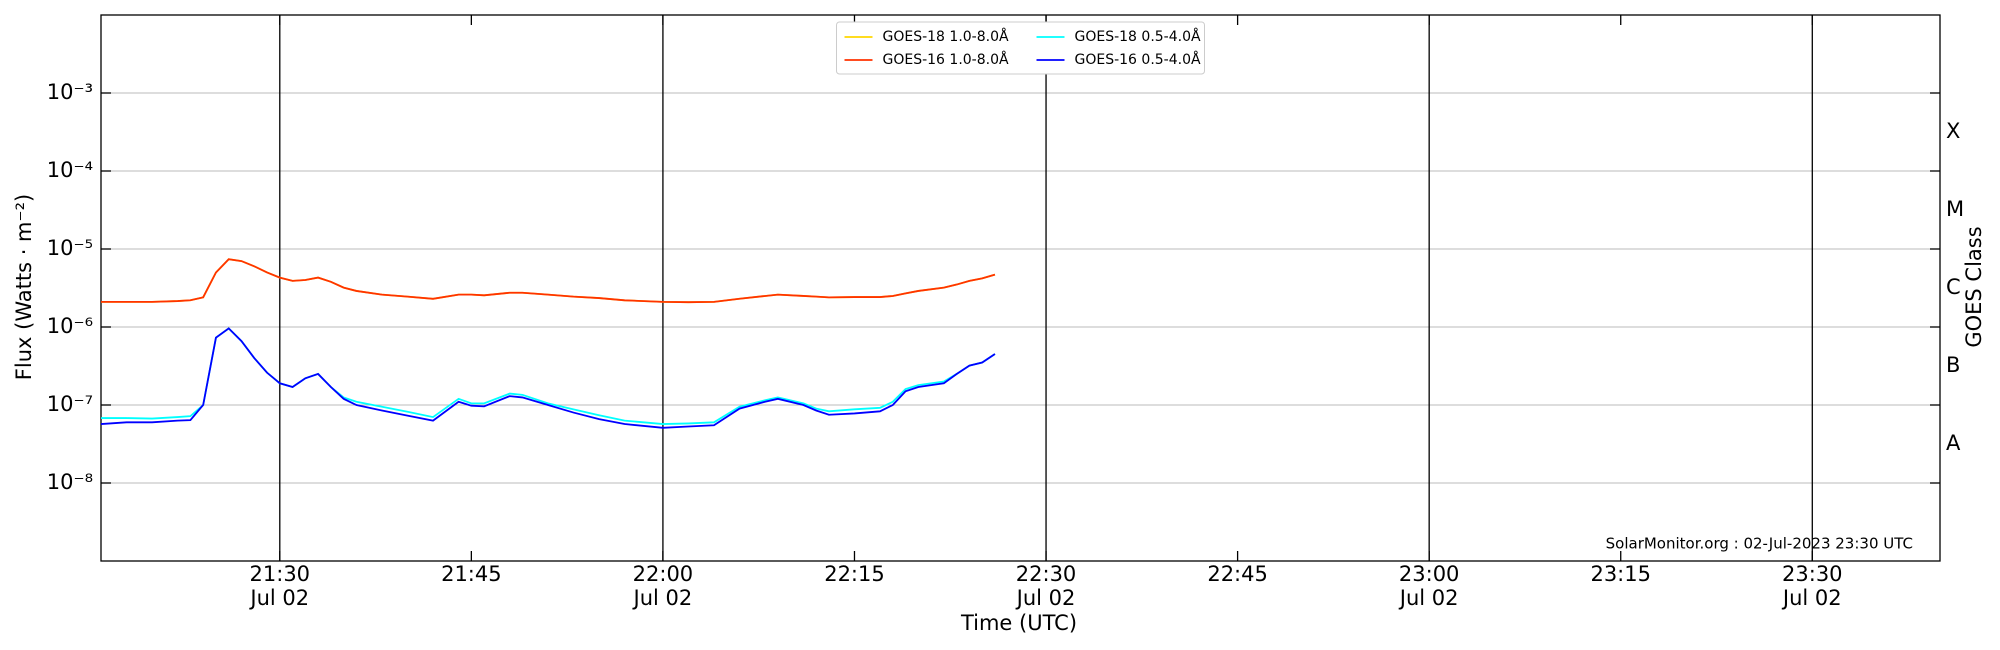  I want to click on y2-axis-label: GOES Class, so click(1974, 286).